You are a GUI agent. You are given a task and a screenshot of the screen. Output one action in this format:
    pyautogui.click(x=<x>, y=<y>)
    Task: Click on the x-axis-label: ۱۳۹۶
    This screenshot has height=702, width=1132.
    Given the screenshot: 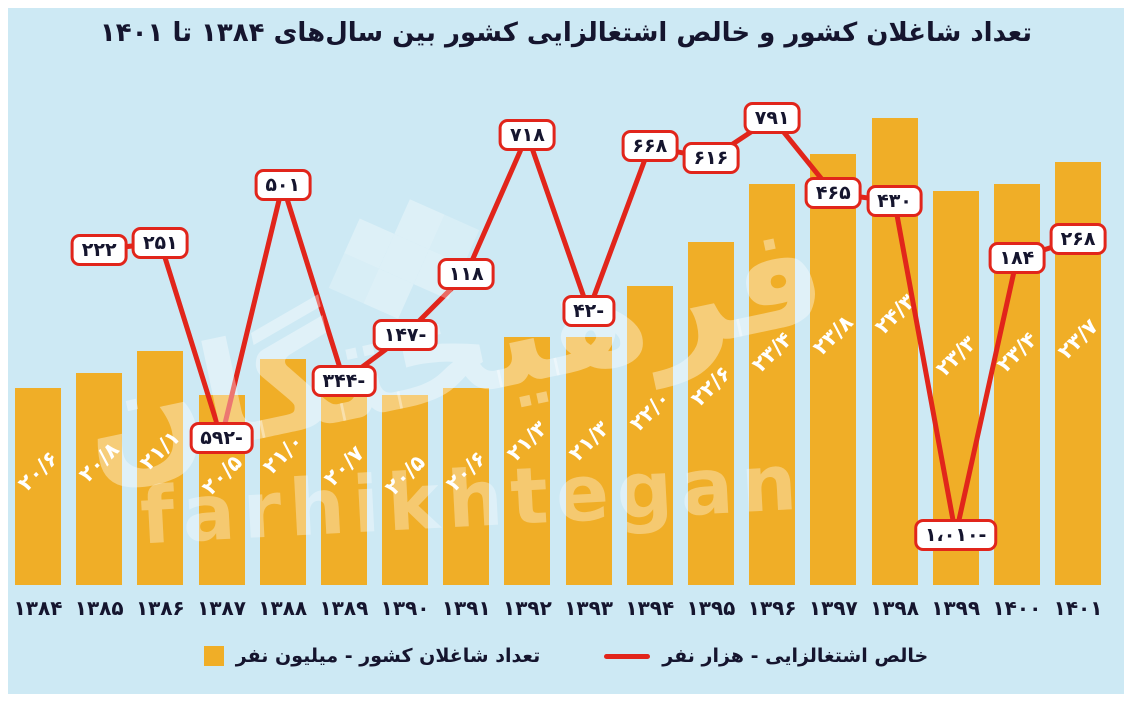 What is the action you would take?
    pyautogui.click(x=772, y=608)
    